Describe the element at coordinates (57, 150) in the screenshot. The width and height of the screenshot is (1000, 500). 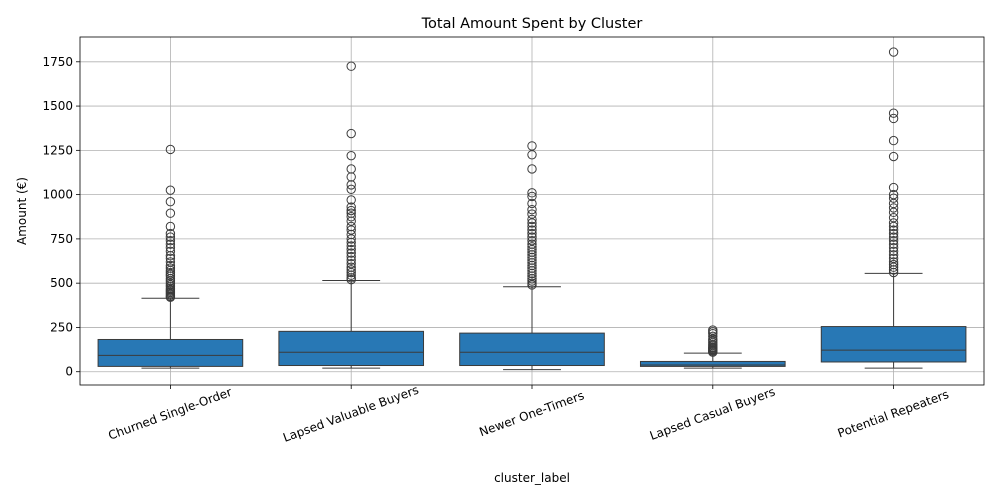
I see `y-tick-label: 1250` at that location.